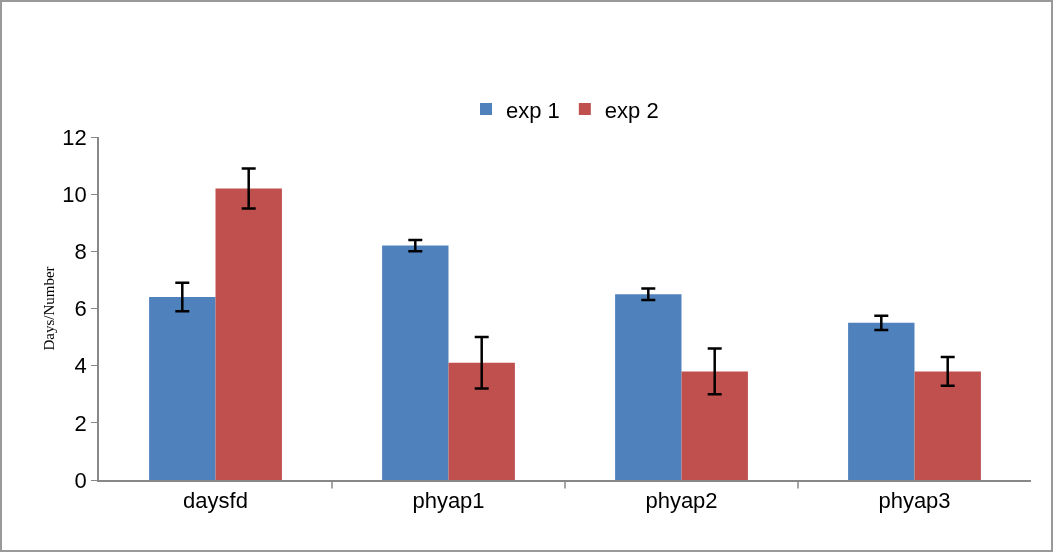  What do you see at coordinates (448, 501) in the screenshot?
I see `x-tick-label: phyap1` at bounding box center [448, 501].